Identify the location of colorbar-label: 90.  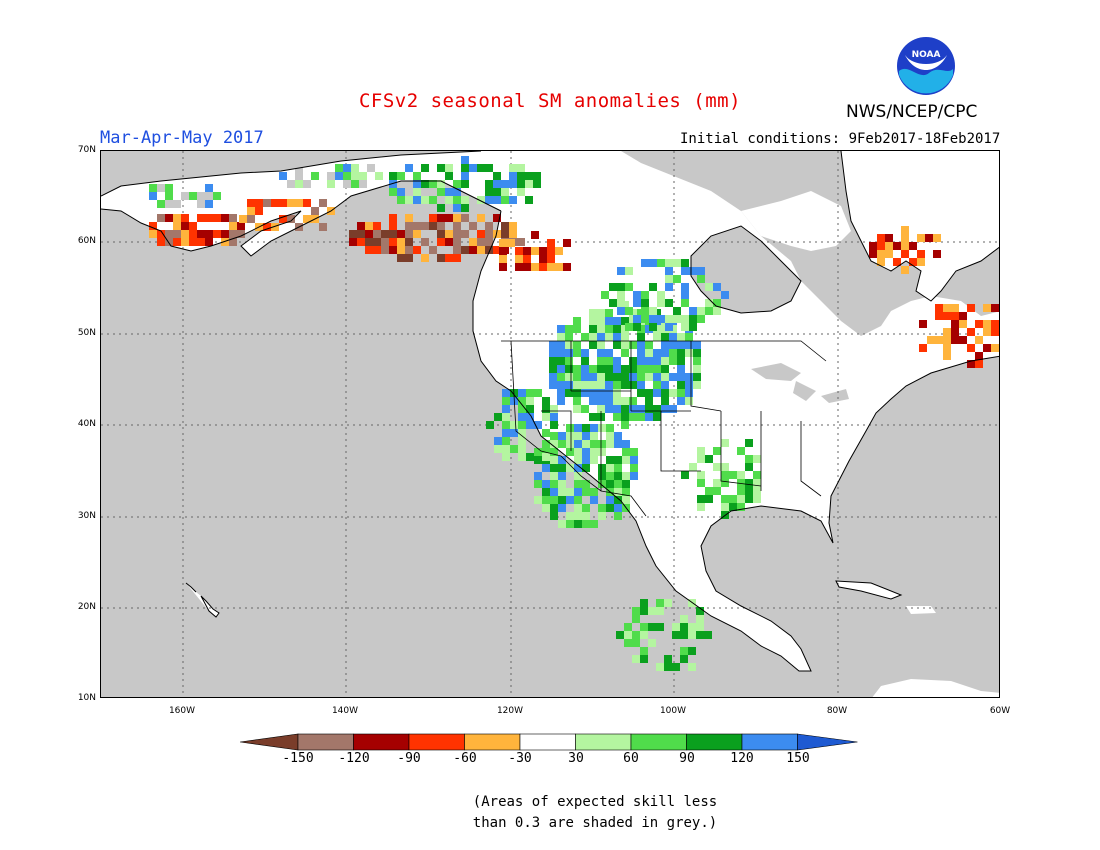
(687, 758).